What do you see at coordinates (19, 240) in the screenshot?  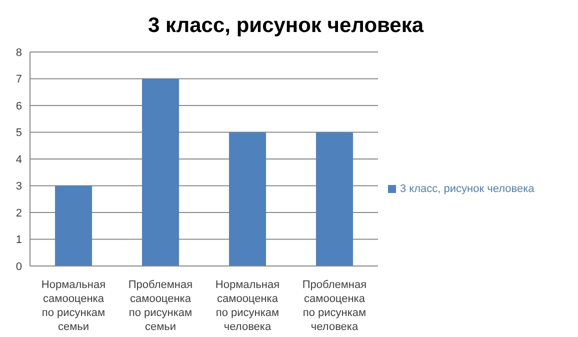 I see `y-tick-label: 1` at bounding box center [19, 240].